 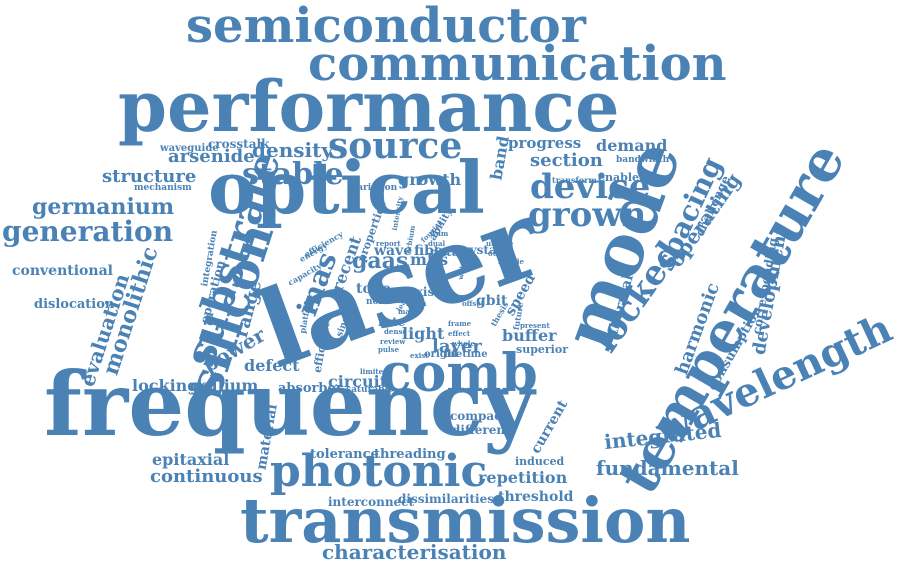 What do you see at coordinates (375, 188) in the screenshot?
I see `word: variation` at bounding box center [375, 188].